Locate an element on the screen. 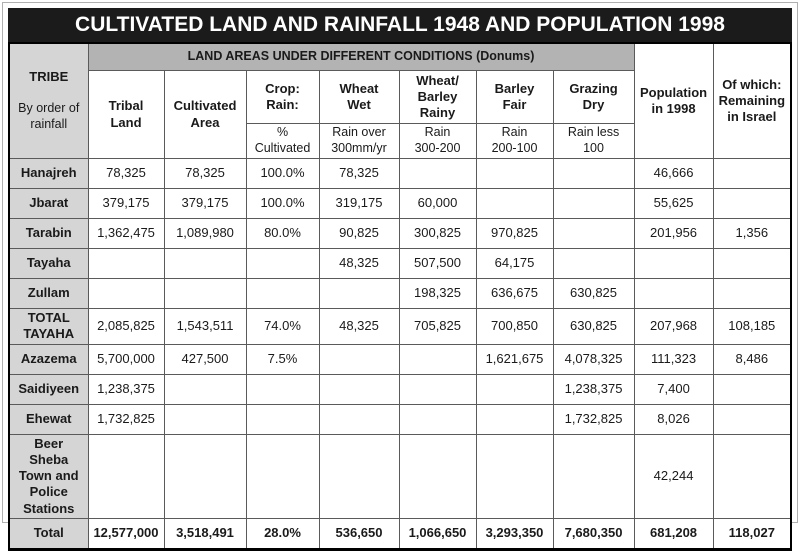  row-label: Tayaha is located at coordinates (48, 263).